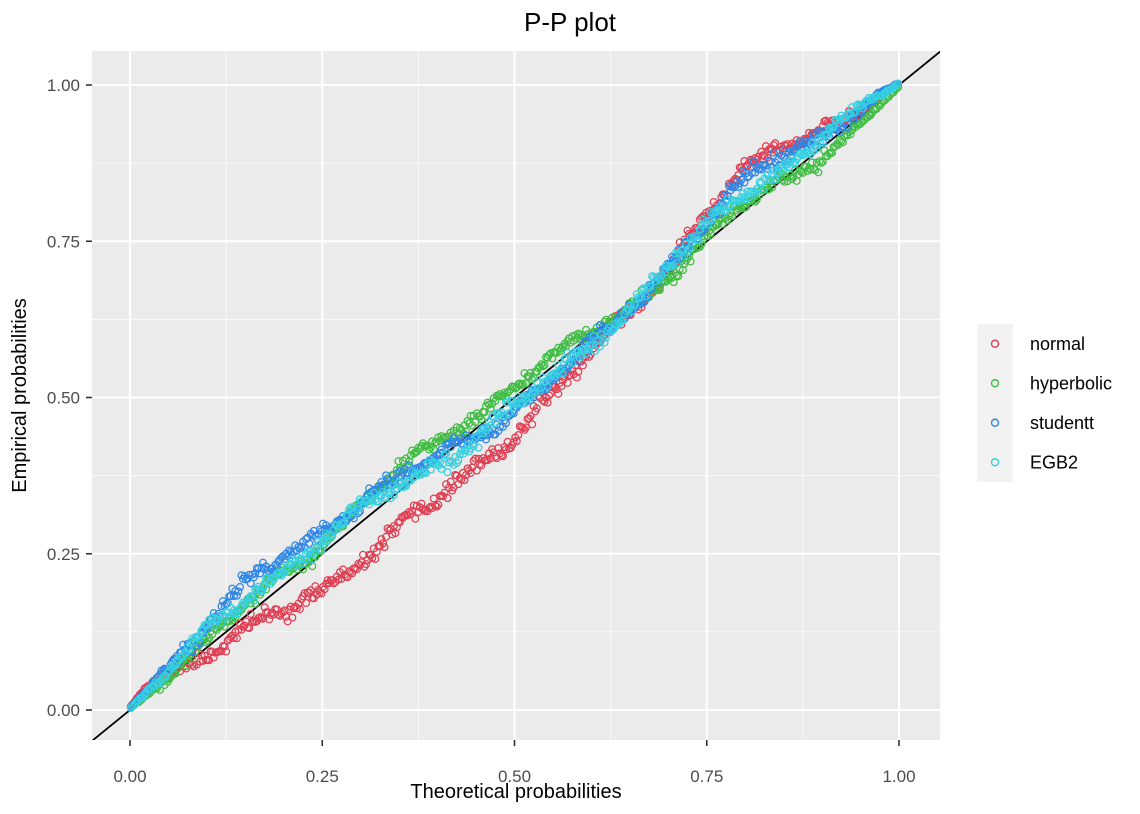  Describe the element at coordinates (515, 792) in the screenshot. I see `x-axis-title: Theoretical probabilities` at that location.